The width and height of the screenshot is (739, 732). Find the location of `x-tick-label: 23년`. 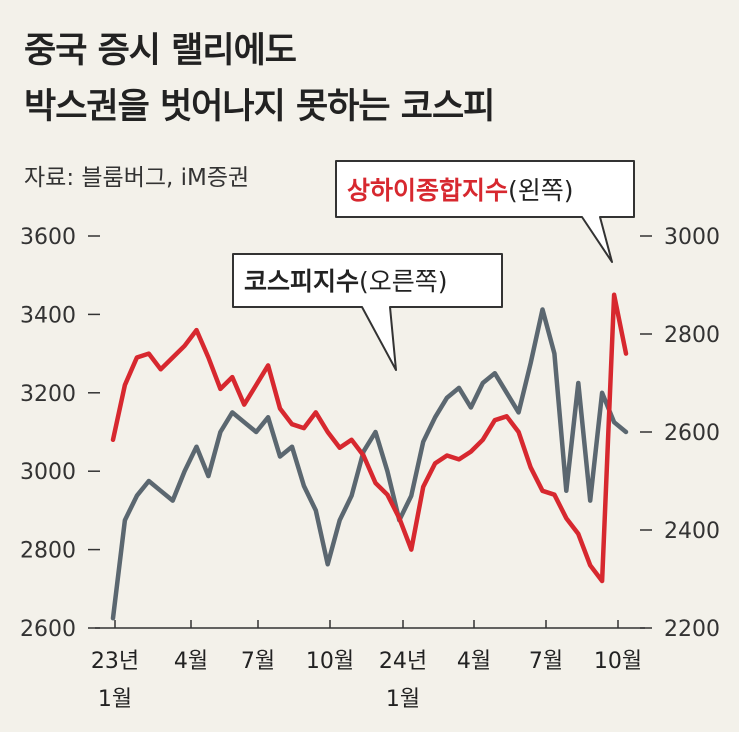

x-tick-label: 23년 is located at coordinates (115, 661).